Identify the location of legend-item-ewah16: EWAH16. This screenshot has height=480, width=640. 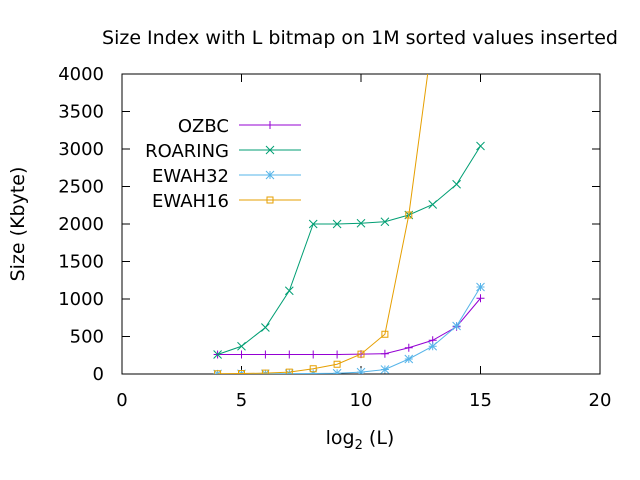
(226, 201).